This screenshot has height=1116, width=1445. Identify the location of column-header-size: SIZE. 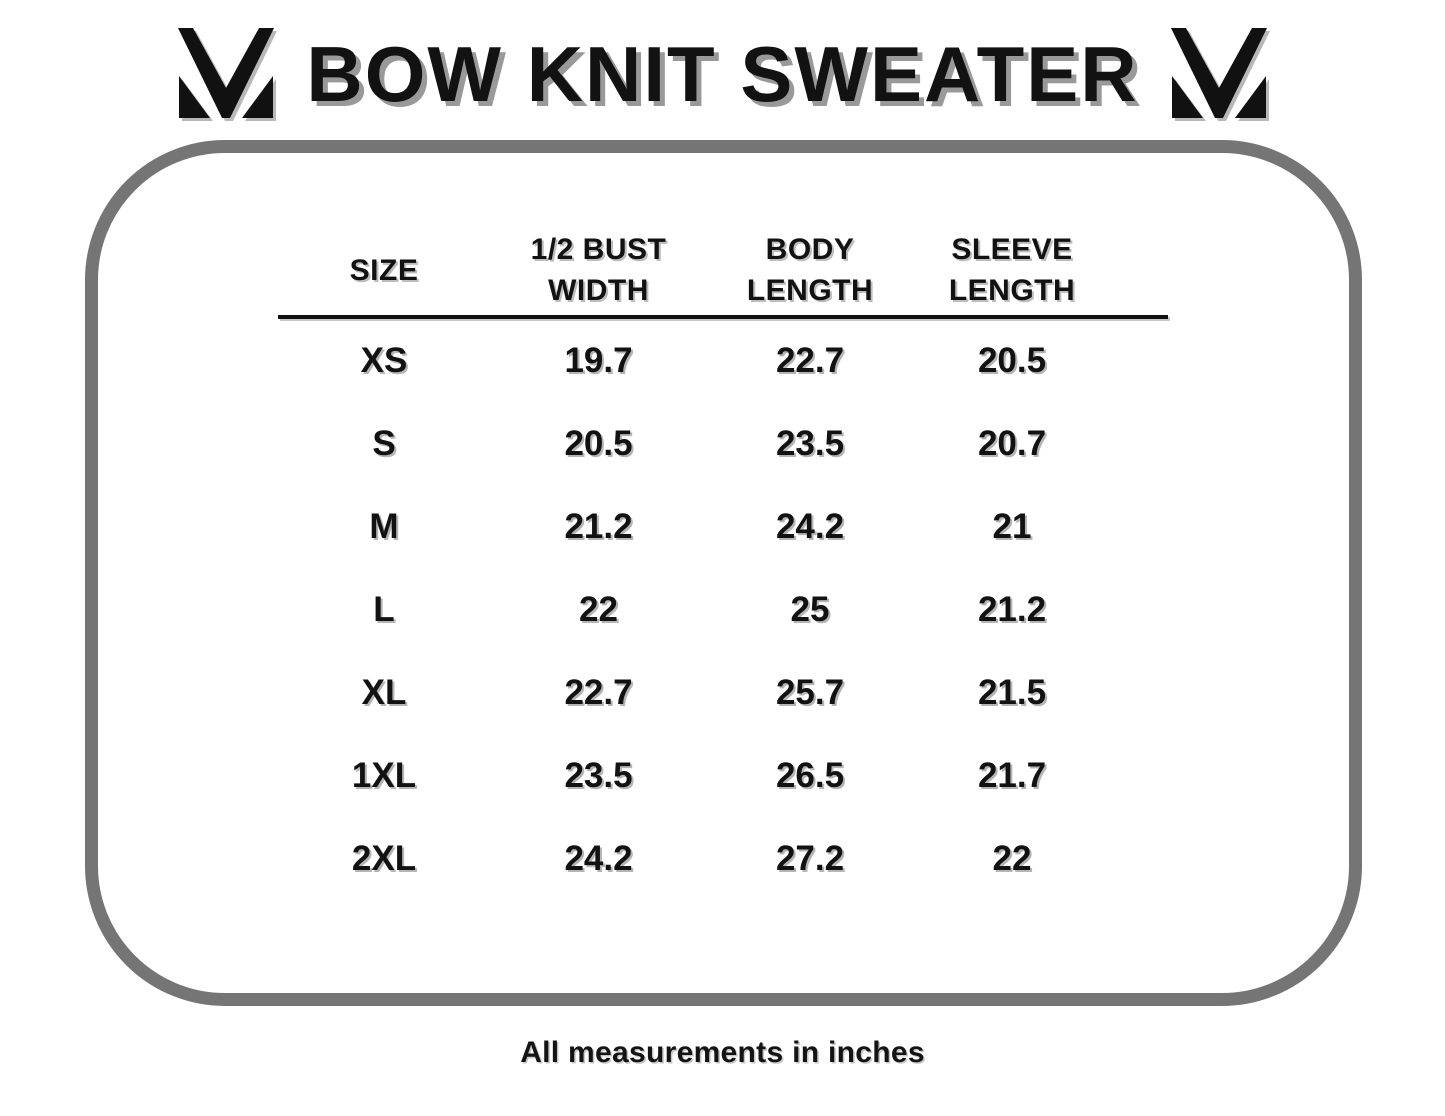
(384, 270).